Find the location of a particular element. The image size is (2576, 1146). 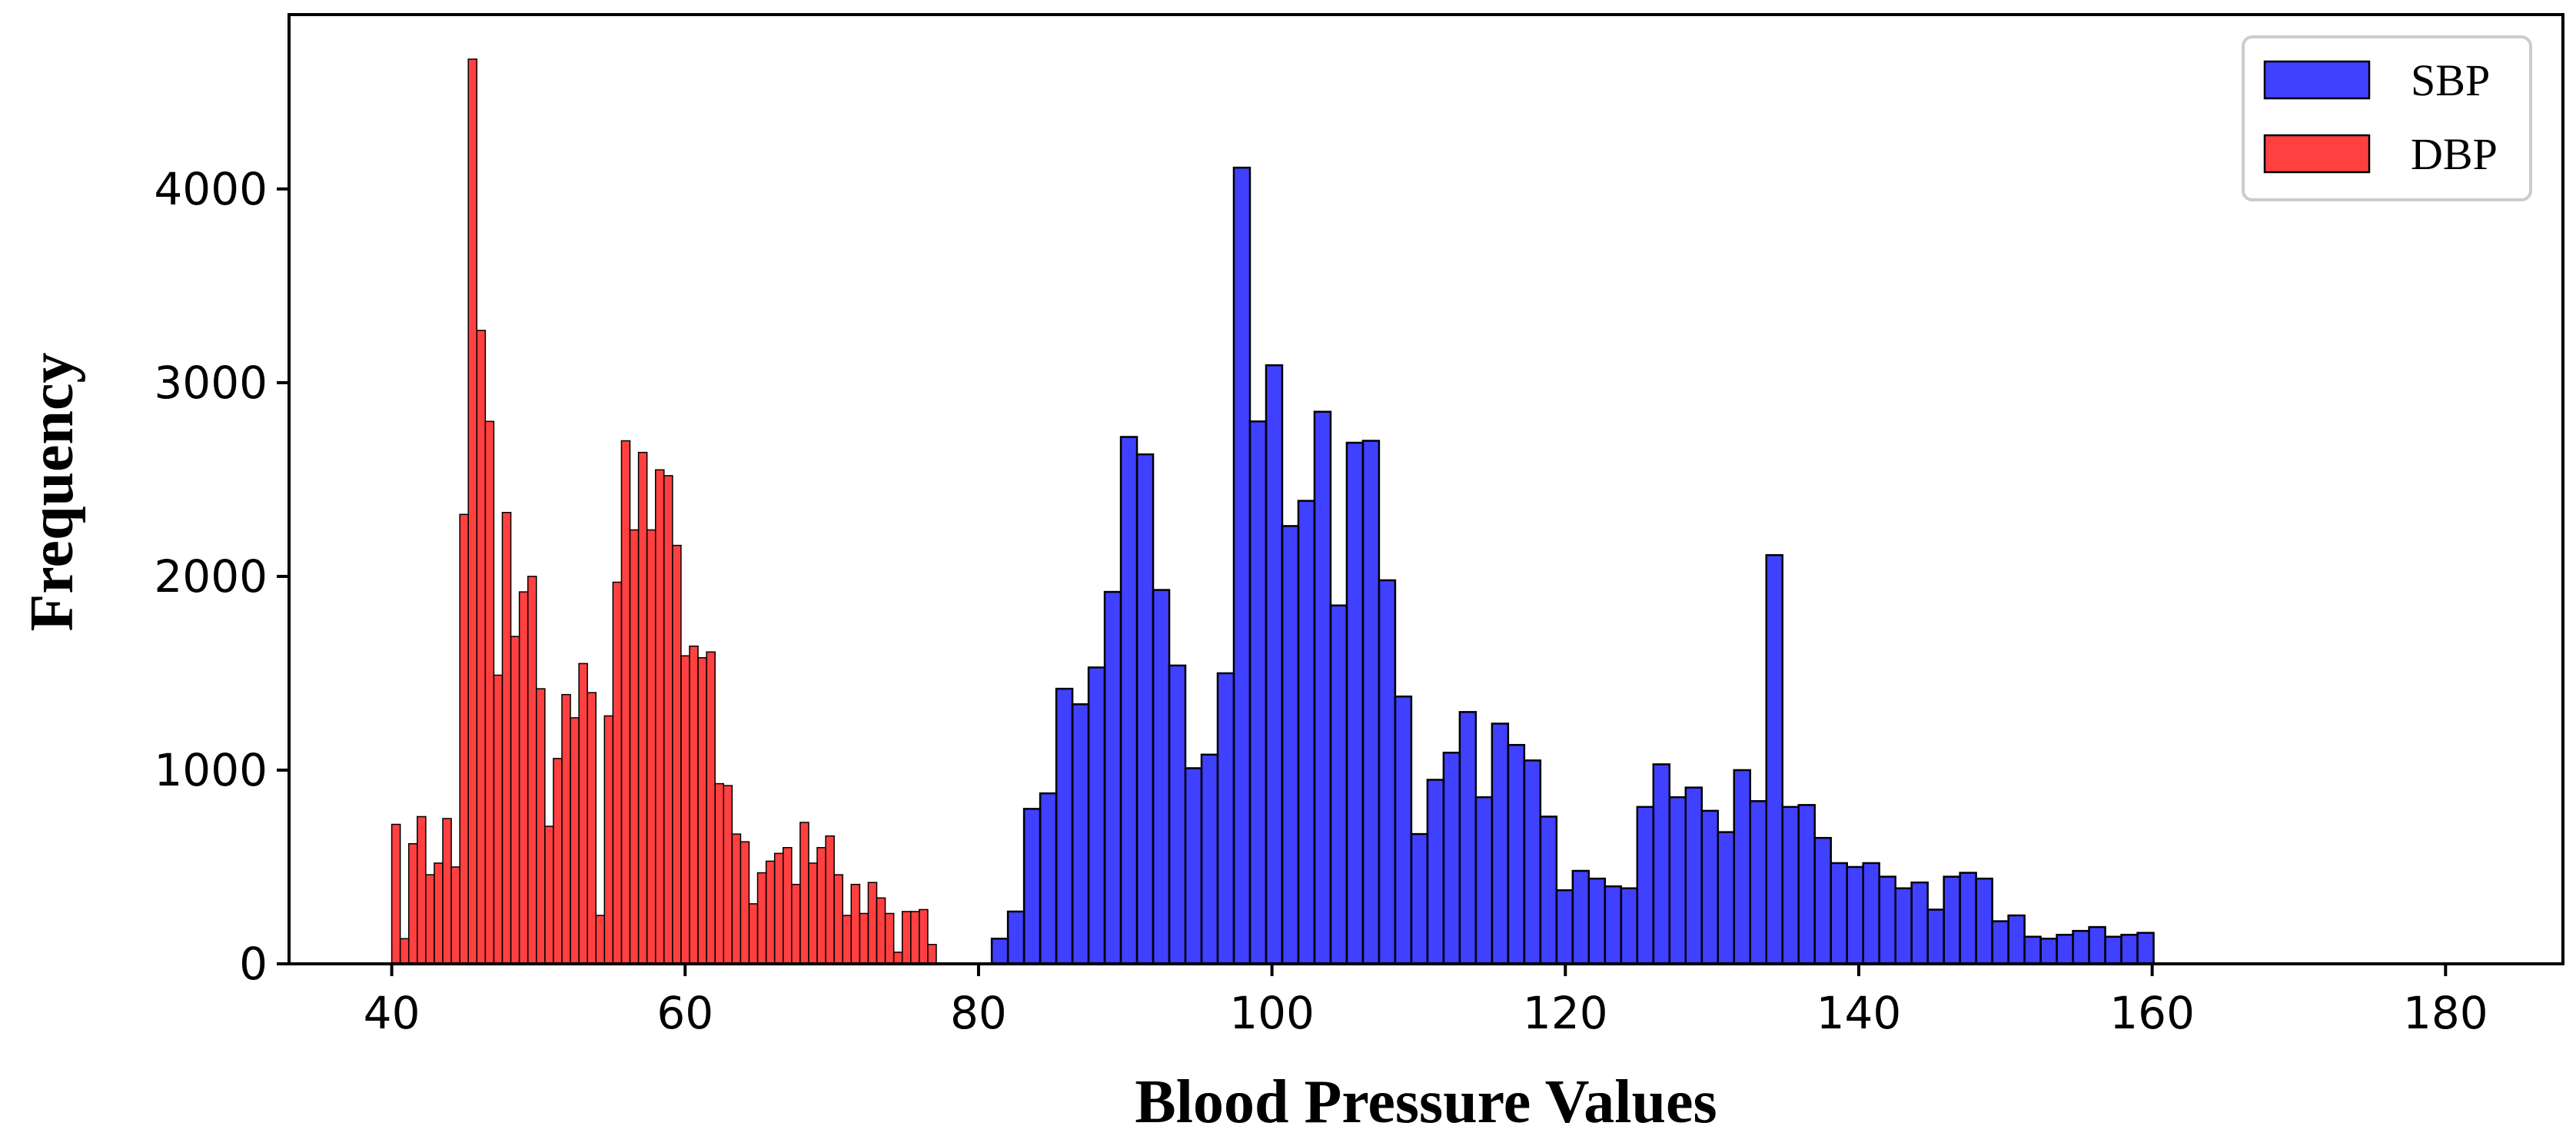

y-tick-label: 1000 is located at coordinates (211, 770).